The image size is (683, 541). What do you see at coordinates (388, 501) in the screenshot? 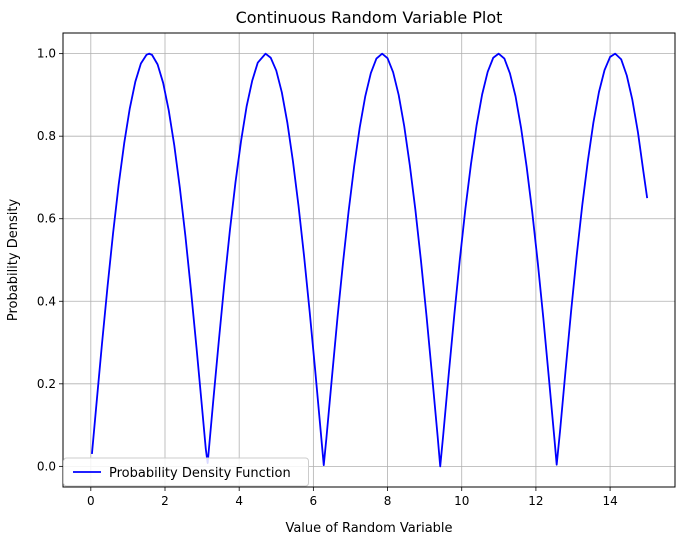
I see `x-tick-label: 8` at bounding box center [388, 501].